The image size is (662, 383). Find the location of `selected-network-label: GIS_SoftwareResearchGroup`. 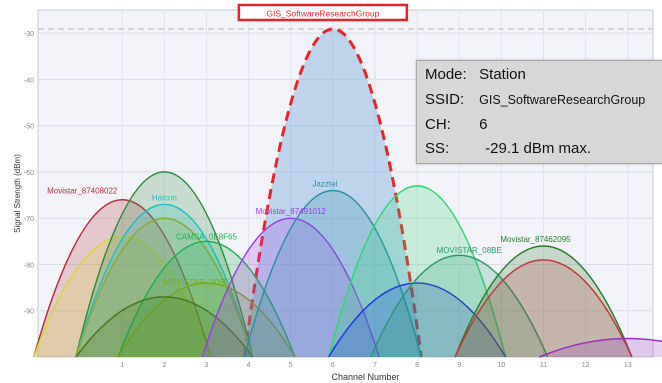

selected-network-label: GIS_SoftwareResearchGroup is located at coordinates (322, 13).